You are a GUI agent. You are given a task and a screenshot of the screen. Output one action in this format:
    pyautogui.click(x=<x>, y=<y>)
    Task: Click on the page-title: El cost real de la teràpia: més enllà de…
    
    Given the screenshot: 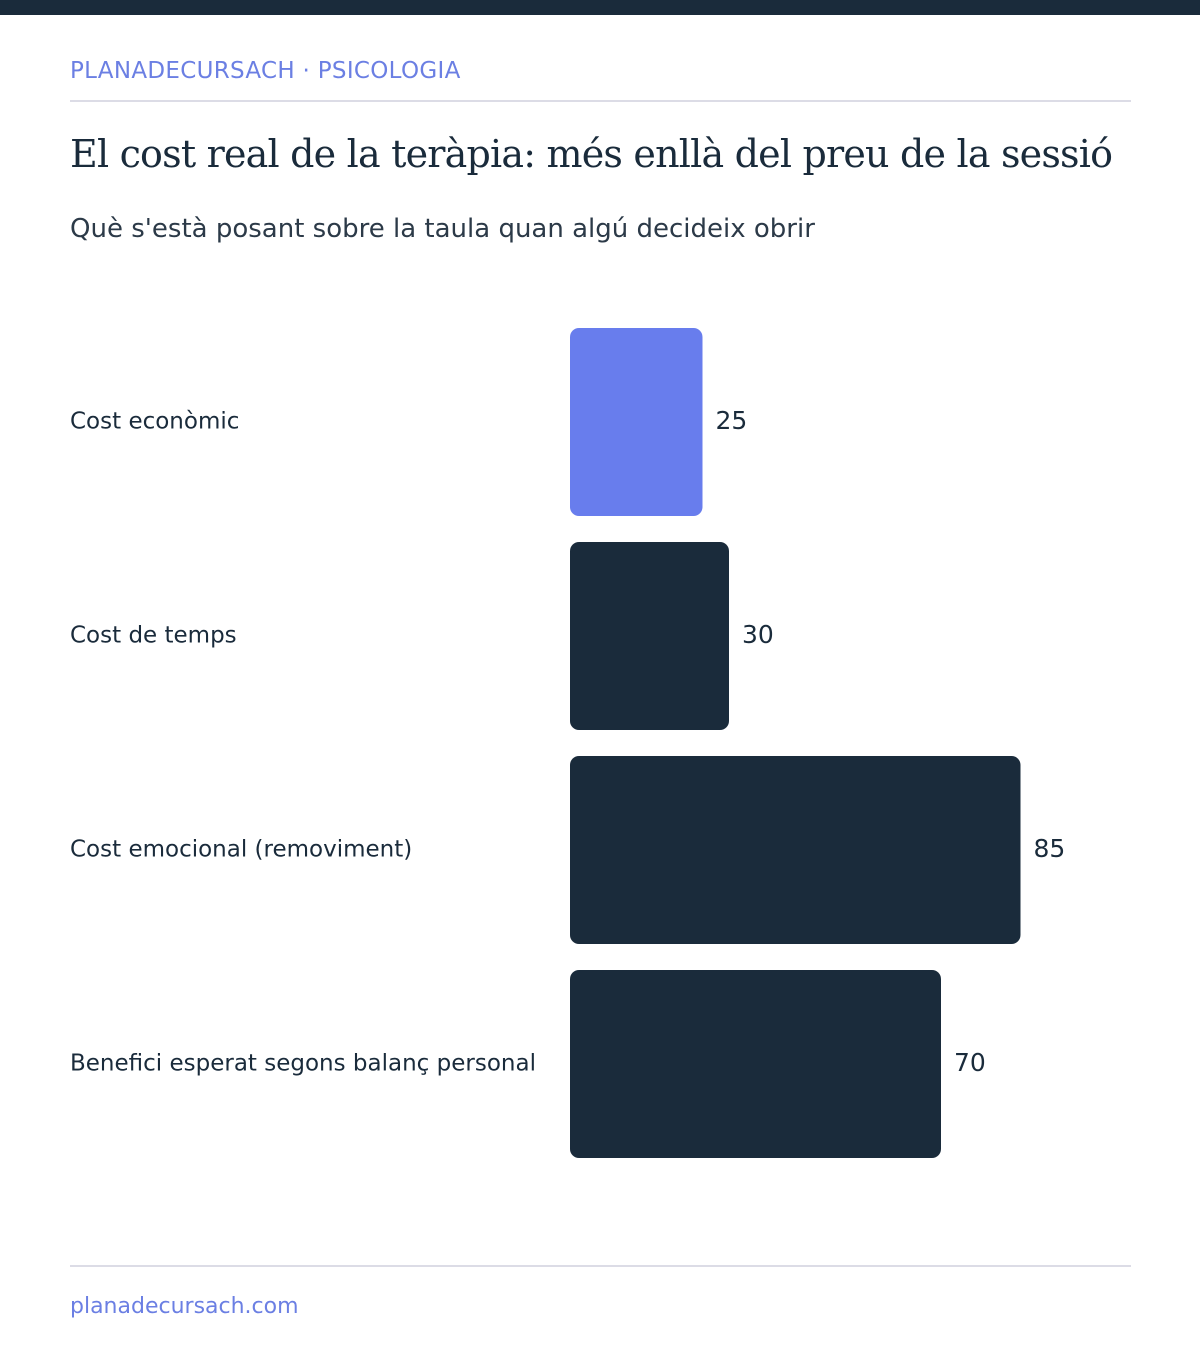 What is the action you would take?
    pyautogui.click(x=591, y=154)
    